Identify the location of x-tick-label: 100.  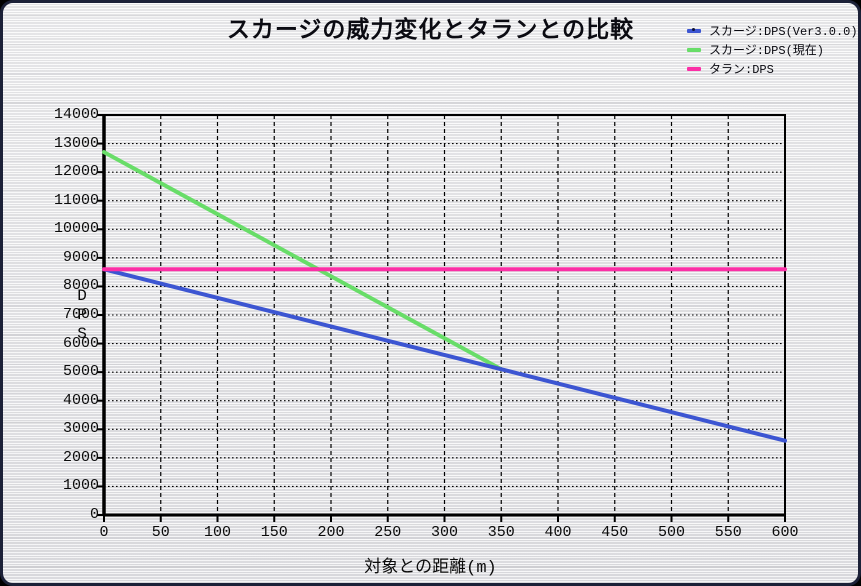
(217, 532).